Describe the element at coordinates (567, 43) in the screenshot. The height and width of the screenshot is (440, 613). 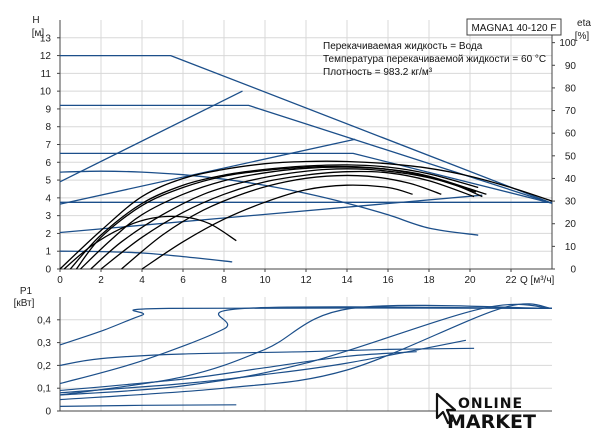
I see `y2-tick-label: 100` at that location.